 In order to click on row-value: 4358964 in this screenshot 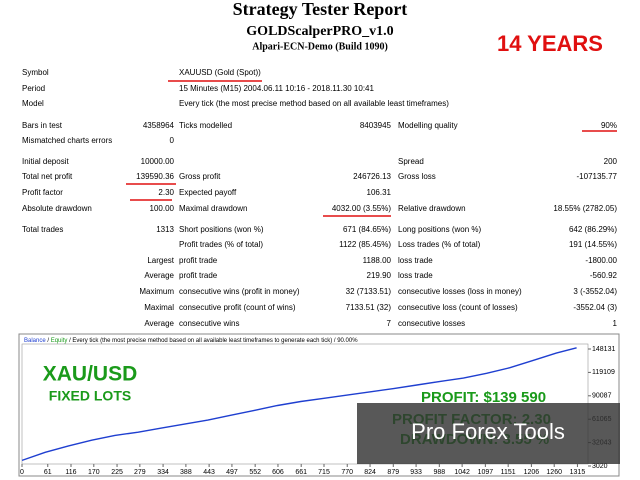, I will do `click(159, 125)`.